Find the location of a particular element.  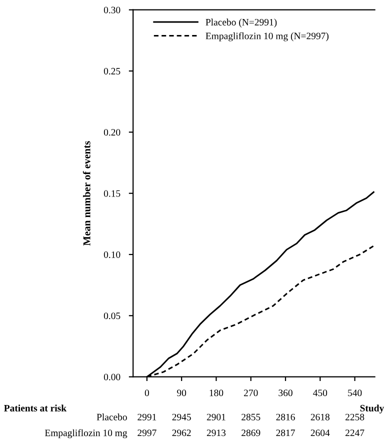

x-tick-label: 0 is located at coordinates (146, 393).